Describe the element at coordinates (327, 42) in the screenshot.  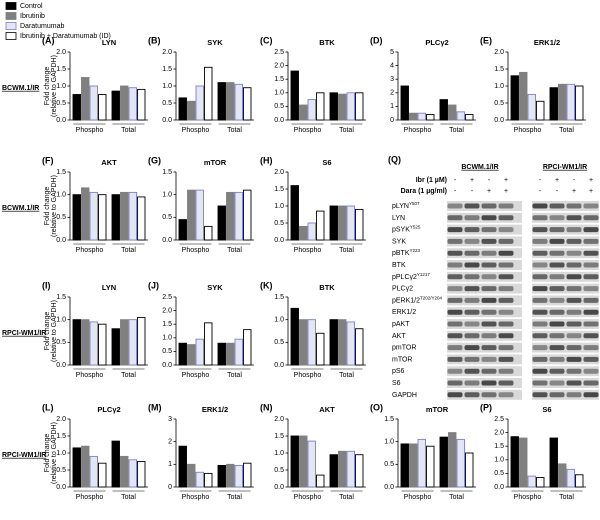
I see `panel-title: BTK` at that location.